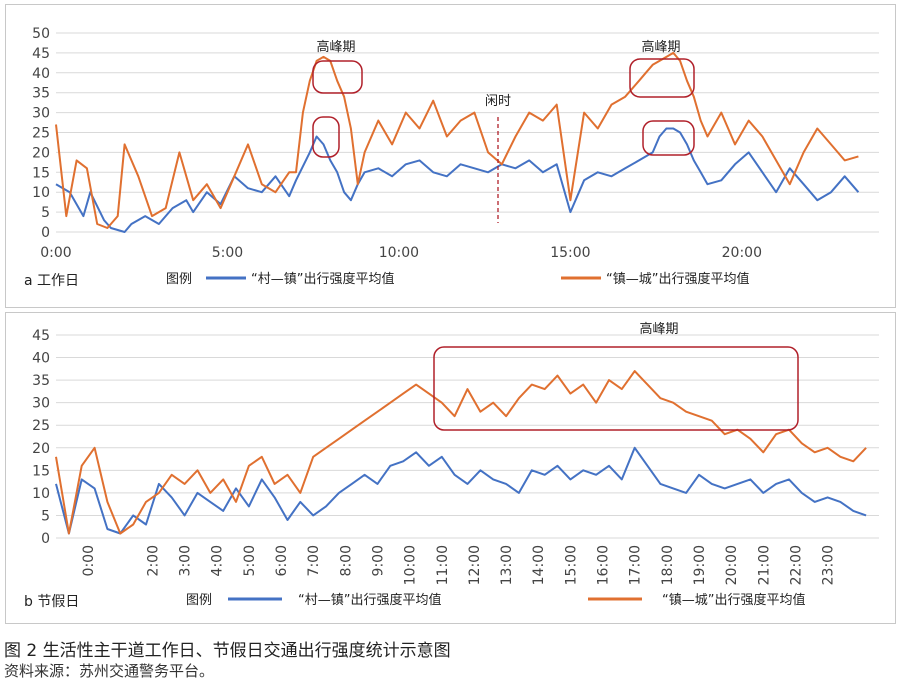 This screenshot has height=685, width=899. Describe the element at coordinates (218, 560) in the screenshot. I see `x-tick-label: 4:00` at that location.